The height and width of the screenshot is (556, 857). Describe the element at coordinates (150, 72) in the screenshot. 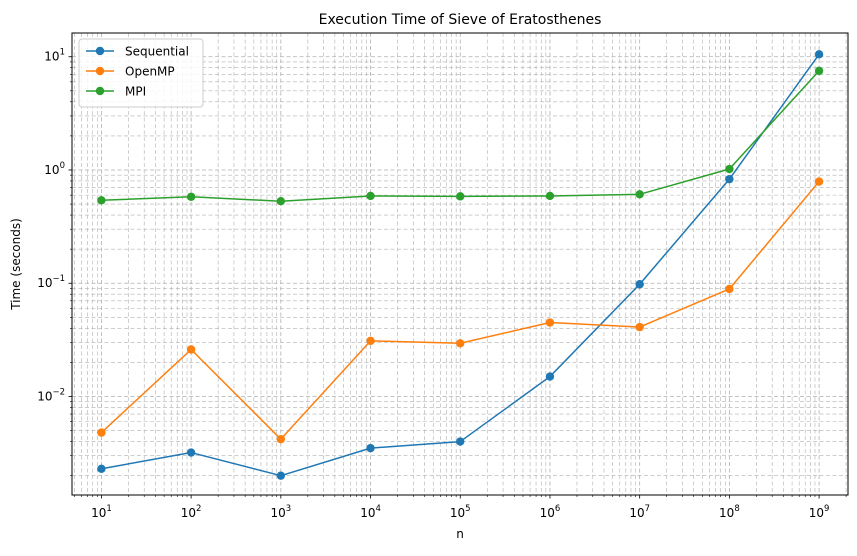

I see `legend-label-openmp: OpenMP` at that location.